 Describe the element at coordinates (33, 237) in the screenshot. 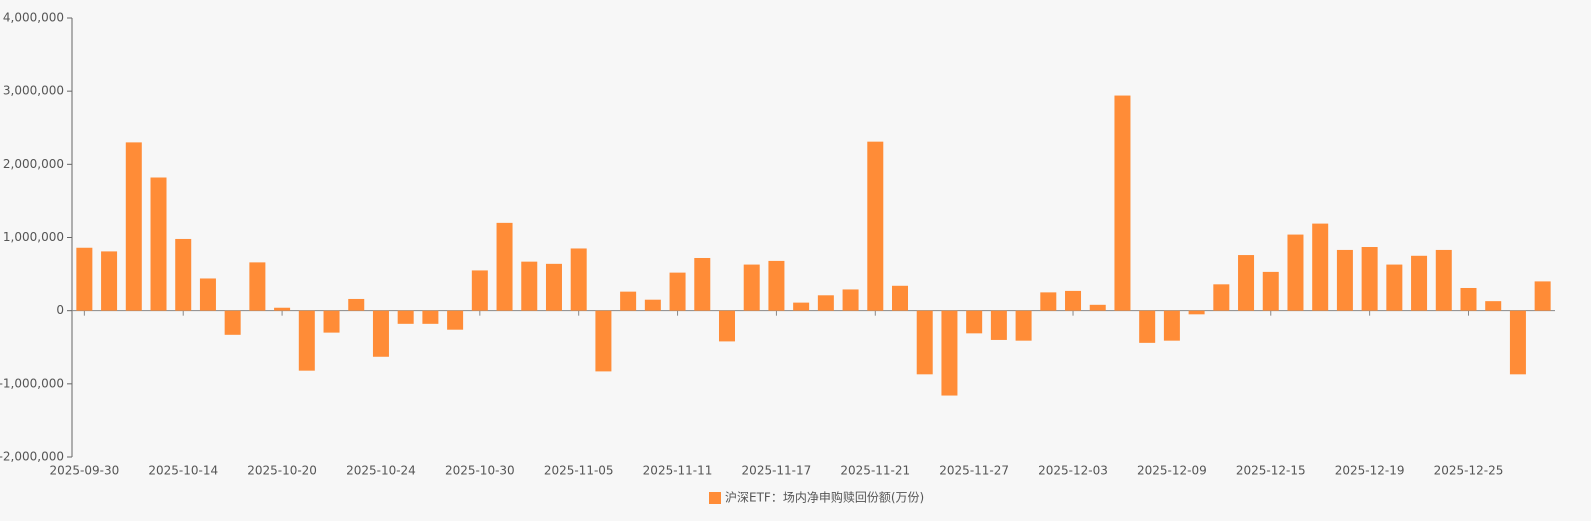

I see `y-tick-label: 1,000,000` at that location.